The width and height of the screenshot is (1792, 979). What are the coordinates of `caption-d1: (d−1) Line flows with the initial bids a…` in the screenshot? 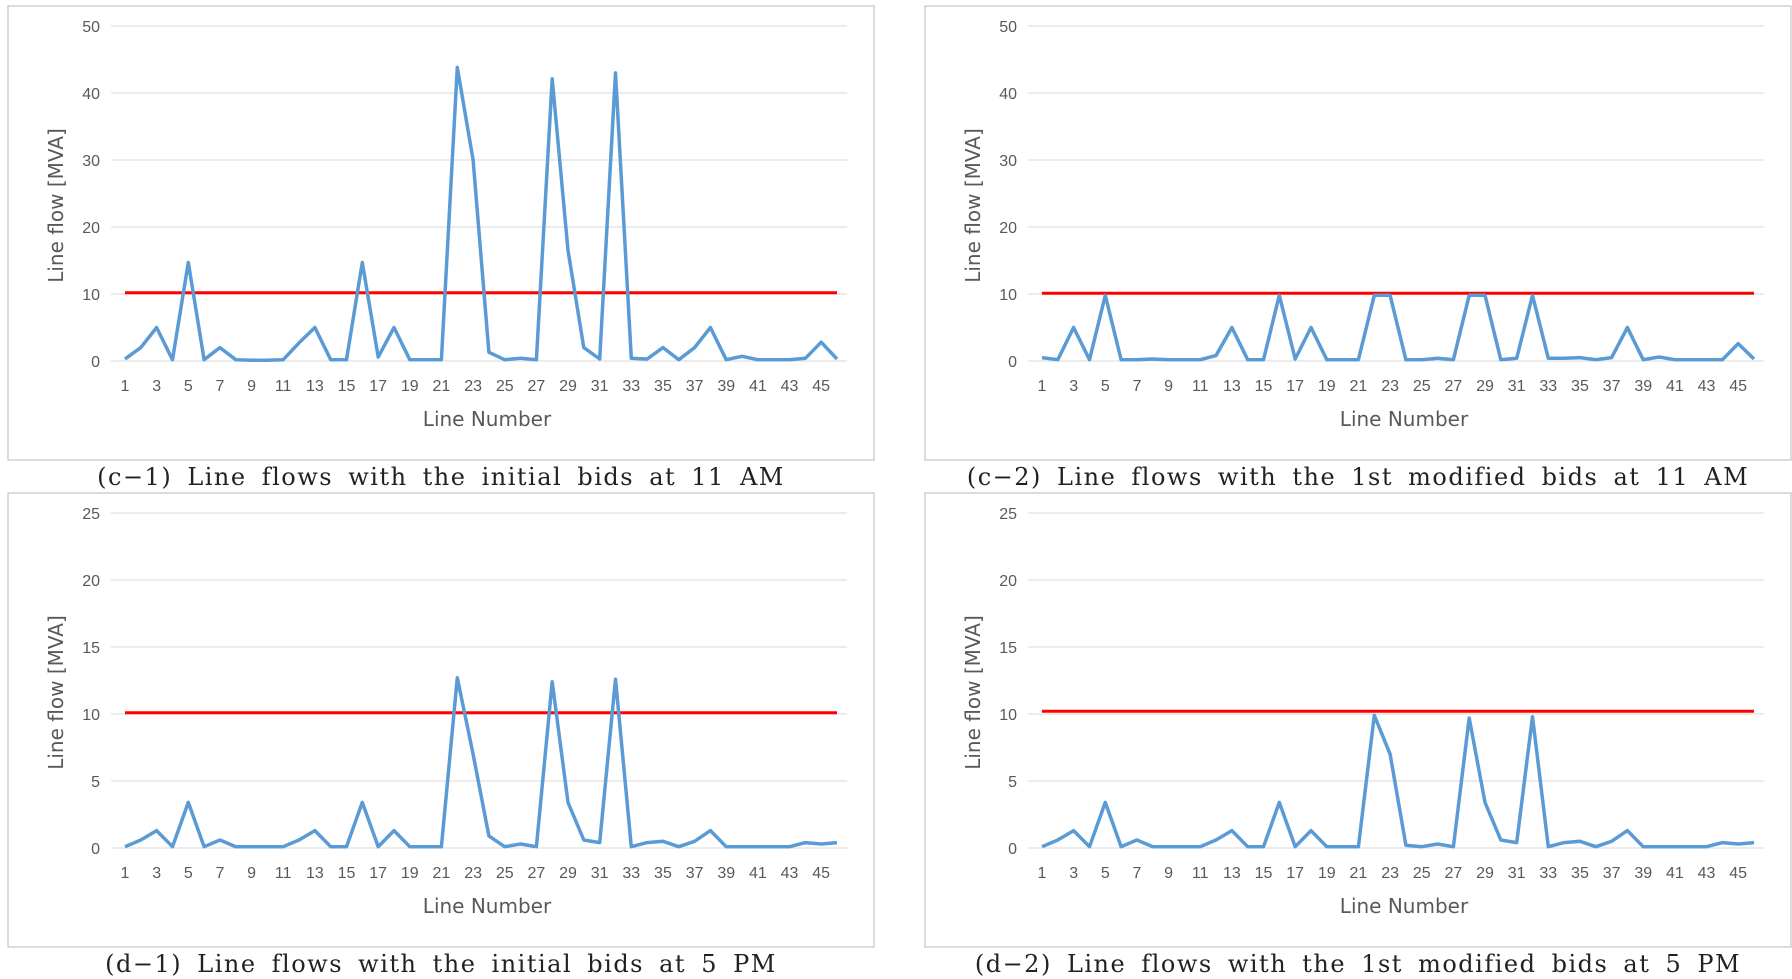 It's located at (441, 964).